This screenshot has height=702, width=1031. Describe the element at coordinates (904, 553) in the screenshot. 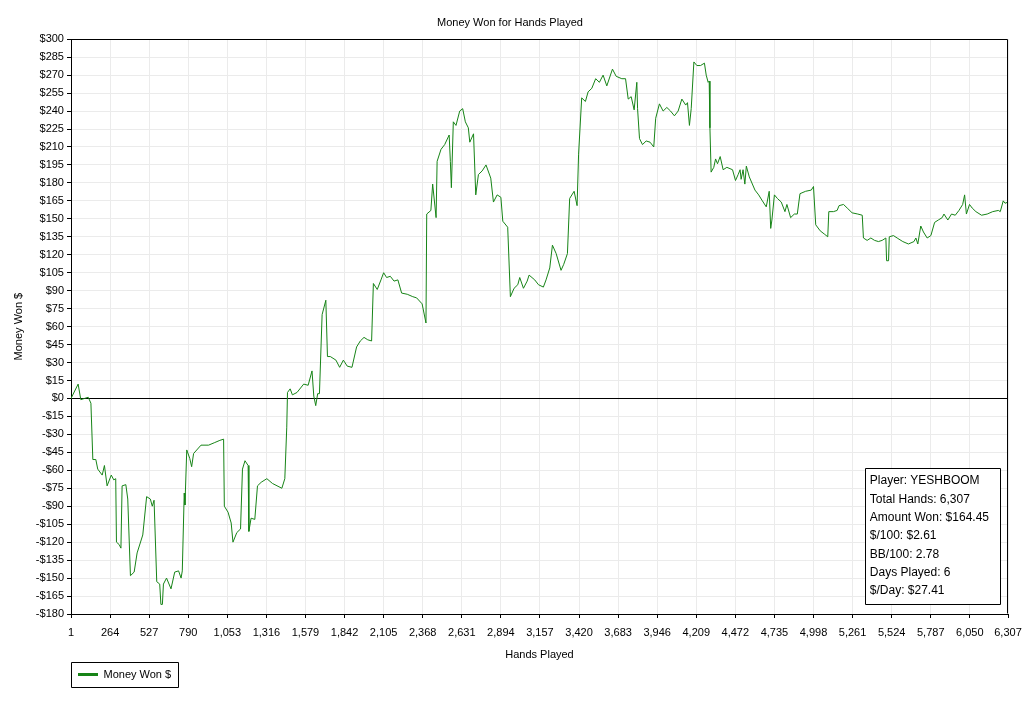

I see `annotation: BB/100: 2.78` at that location.